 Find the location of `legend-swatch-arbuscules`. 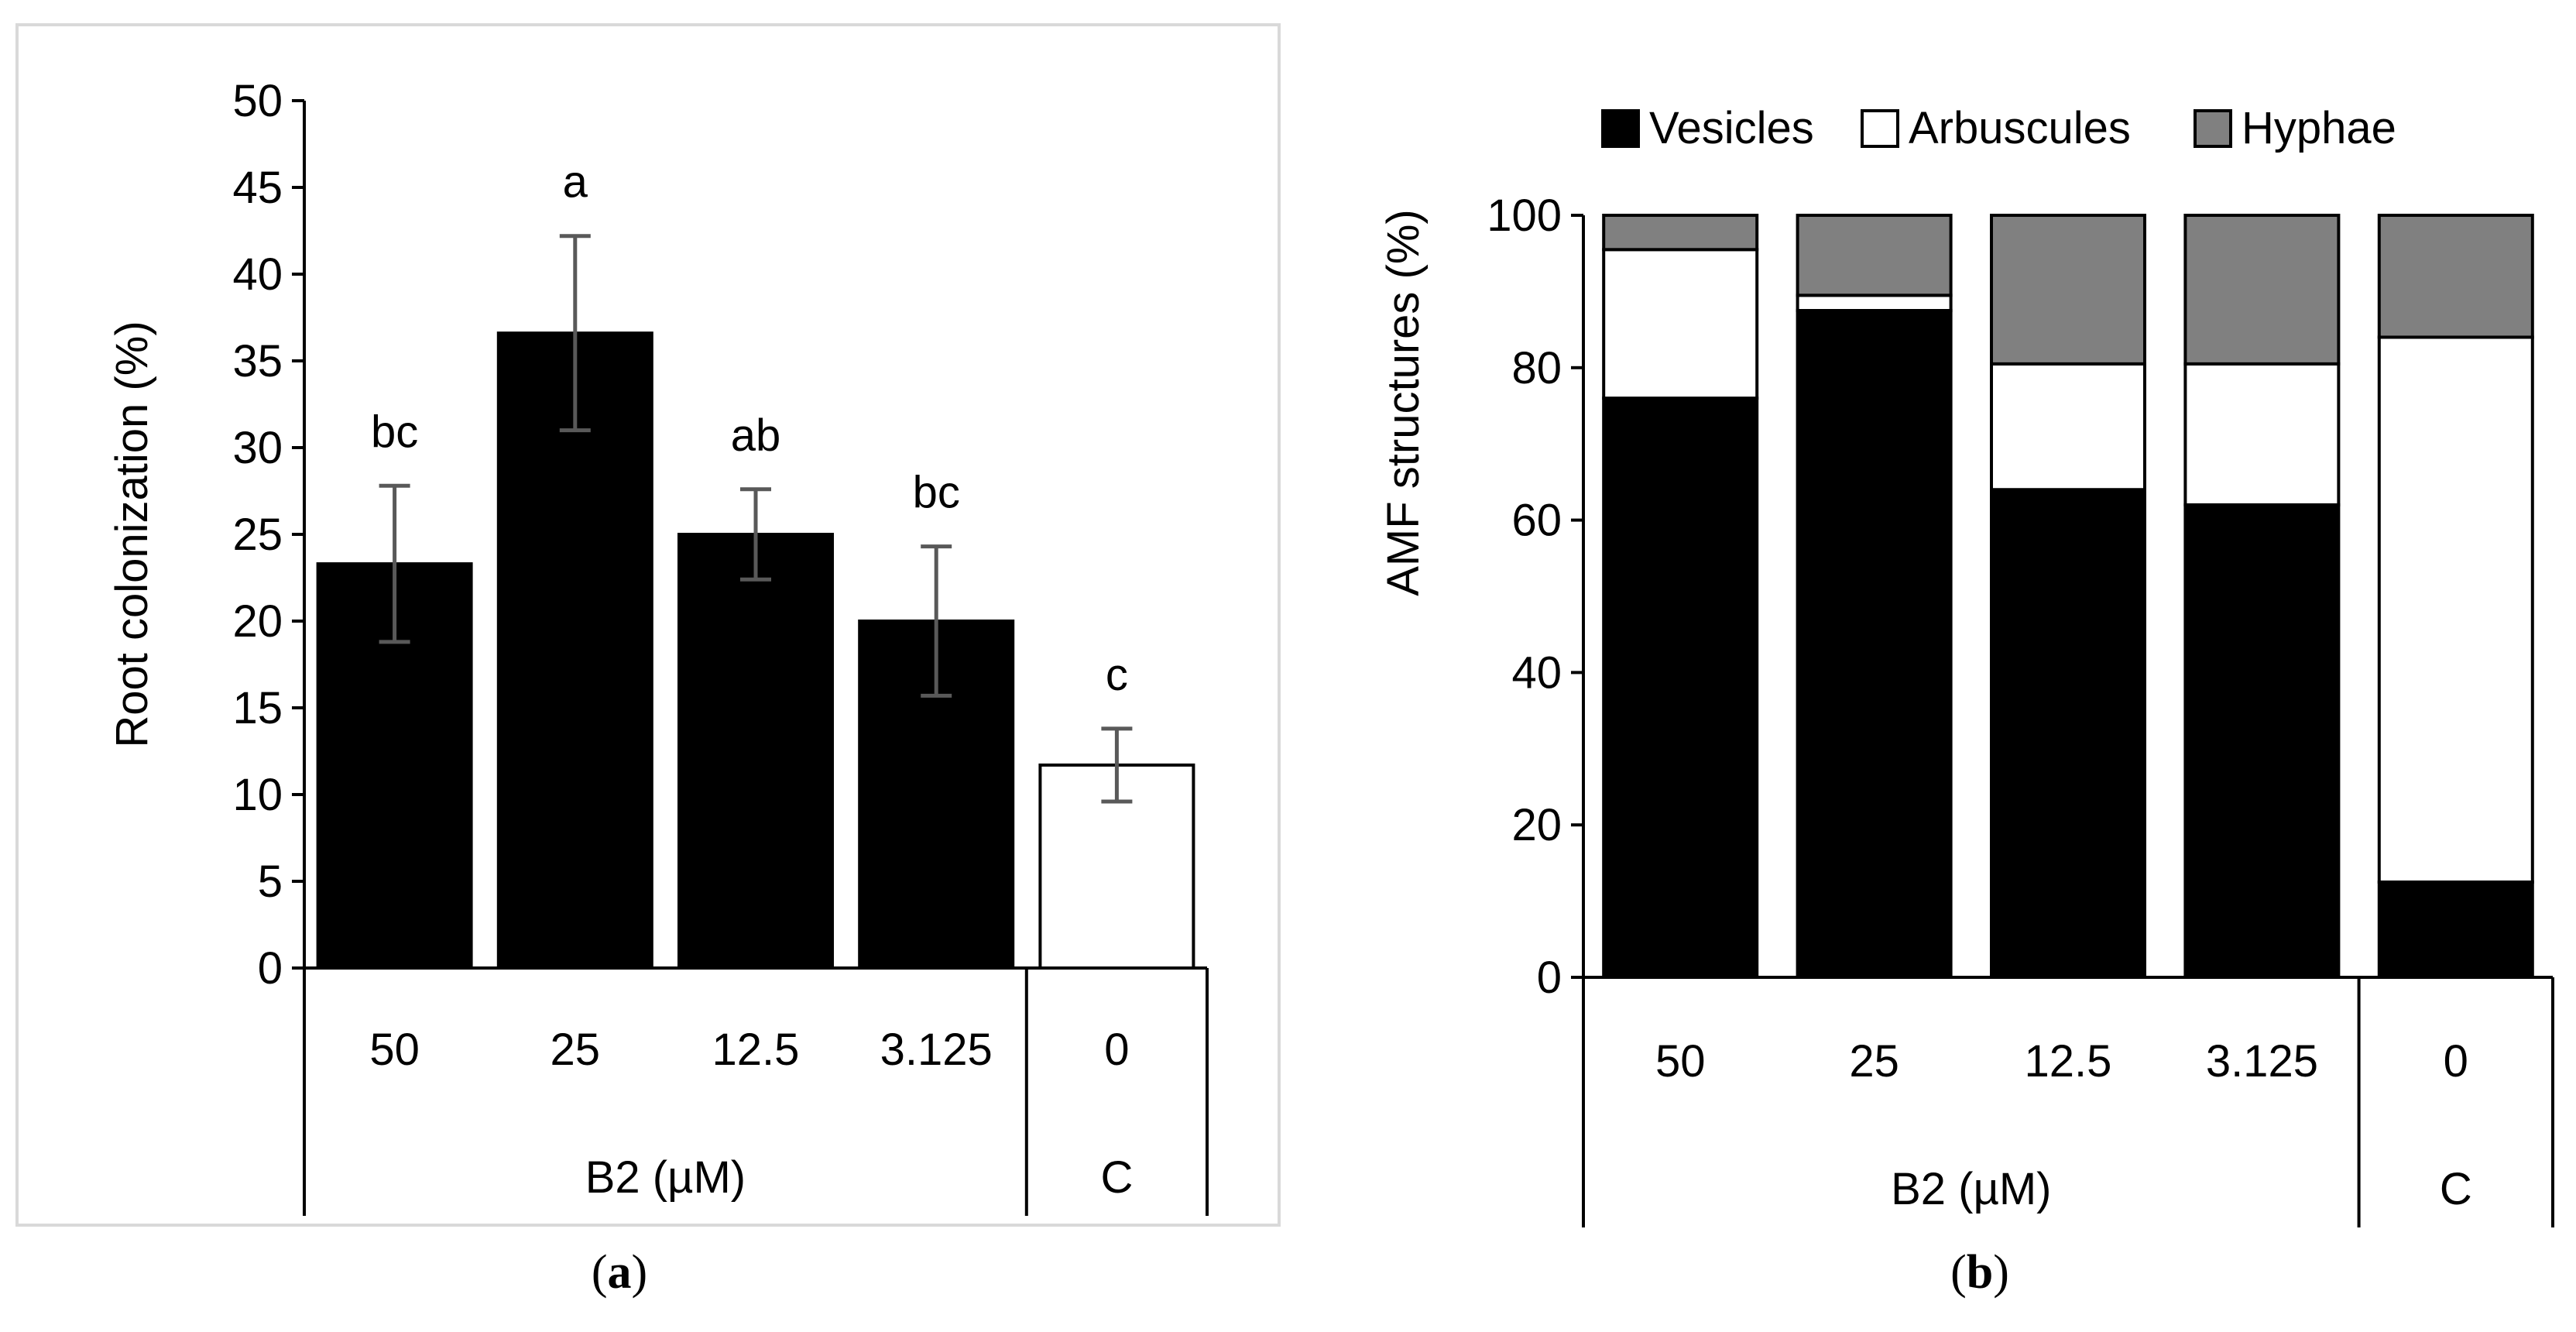

legend-swatch-arbuscules is located at coordinates (1880, 128).